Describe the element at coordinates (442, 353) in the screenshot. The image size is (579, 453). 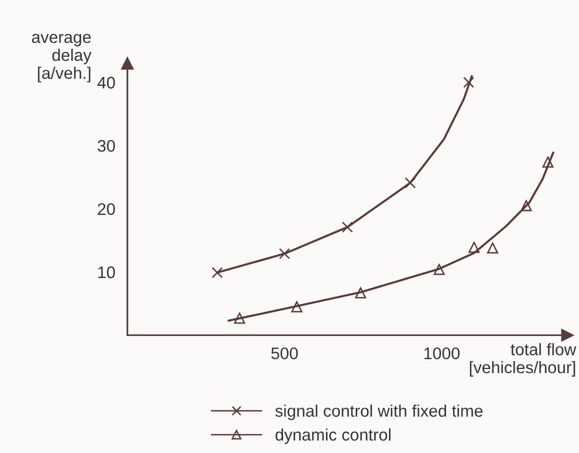
I see `x-tick-label: 1000` at that location.